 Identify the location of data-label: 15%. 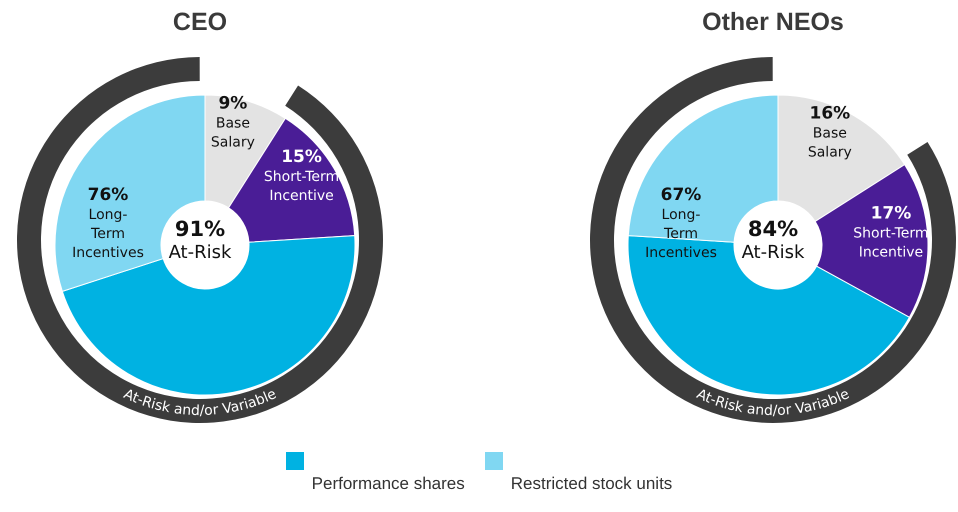
(301, 156).